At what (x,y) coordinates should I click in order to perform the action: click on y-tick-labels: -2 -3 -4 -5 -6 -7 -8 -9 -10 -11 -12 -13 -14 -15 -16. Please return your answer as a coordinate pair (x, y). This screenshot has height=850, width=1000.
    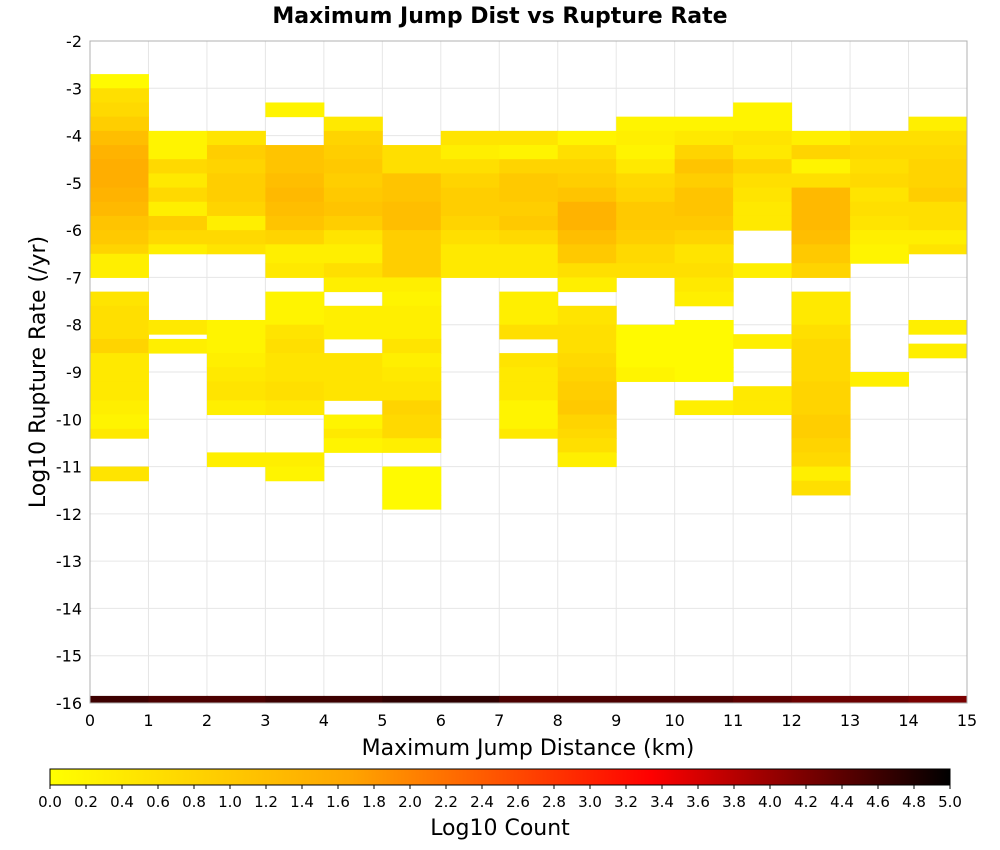
    Looking at the image, I should click on (69, 372).